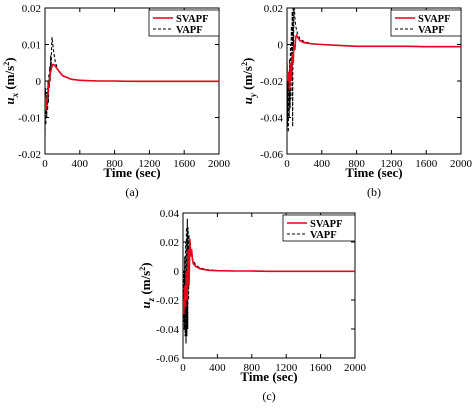  What do you see at coordinates (131, 192) in the screenshot?
I see `panel-caption: (a)` at bounding box center [131, 192].